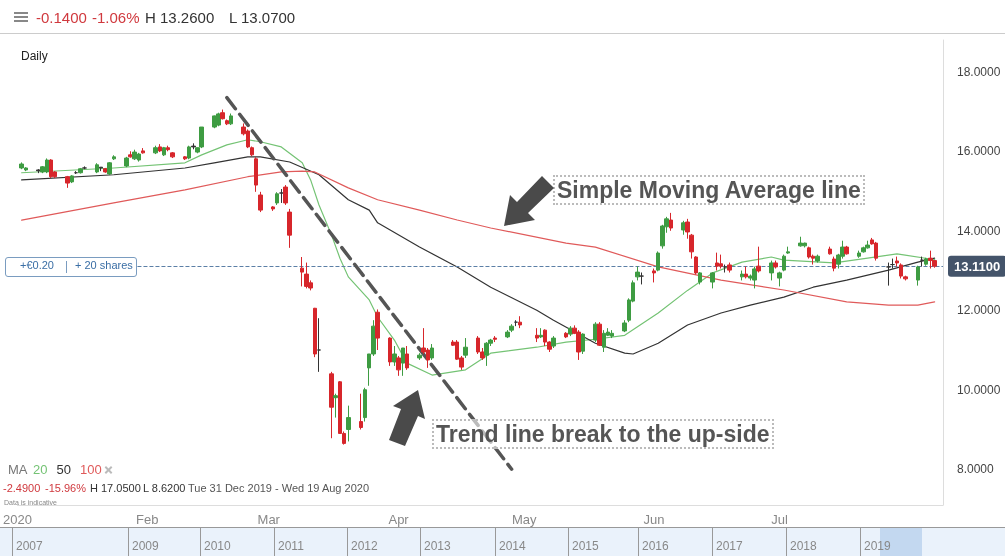  I want to click on x-tick-label: Mar, so click(269, 519).